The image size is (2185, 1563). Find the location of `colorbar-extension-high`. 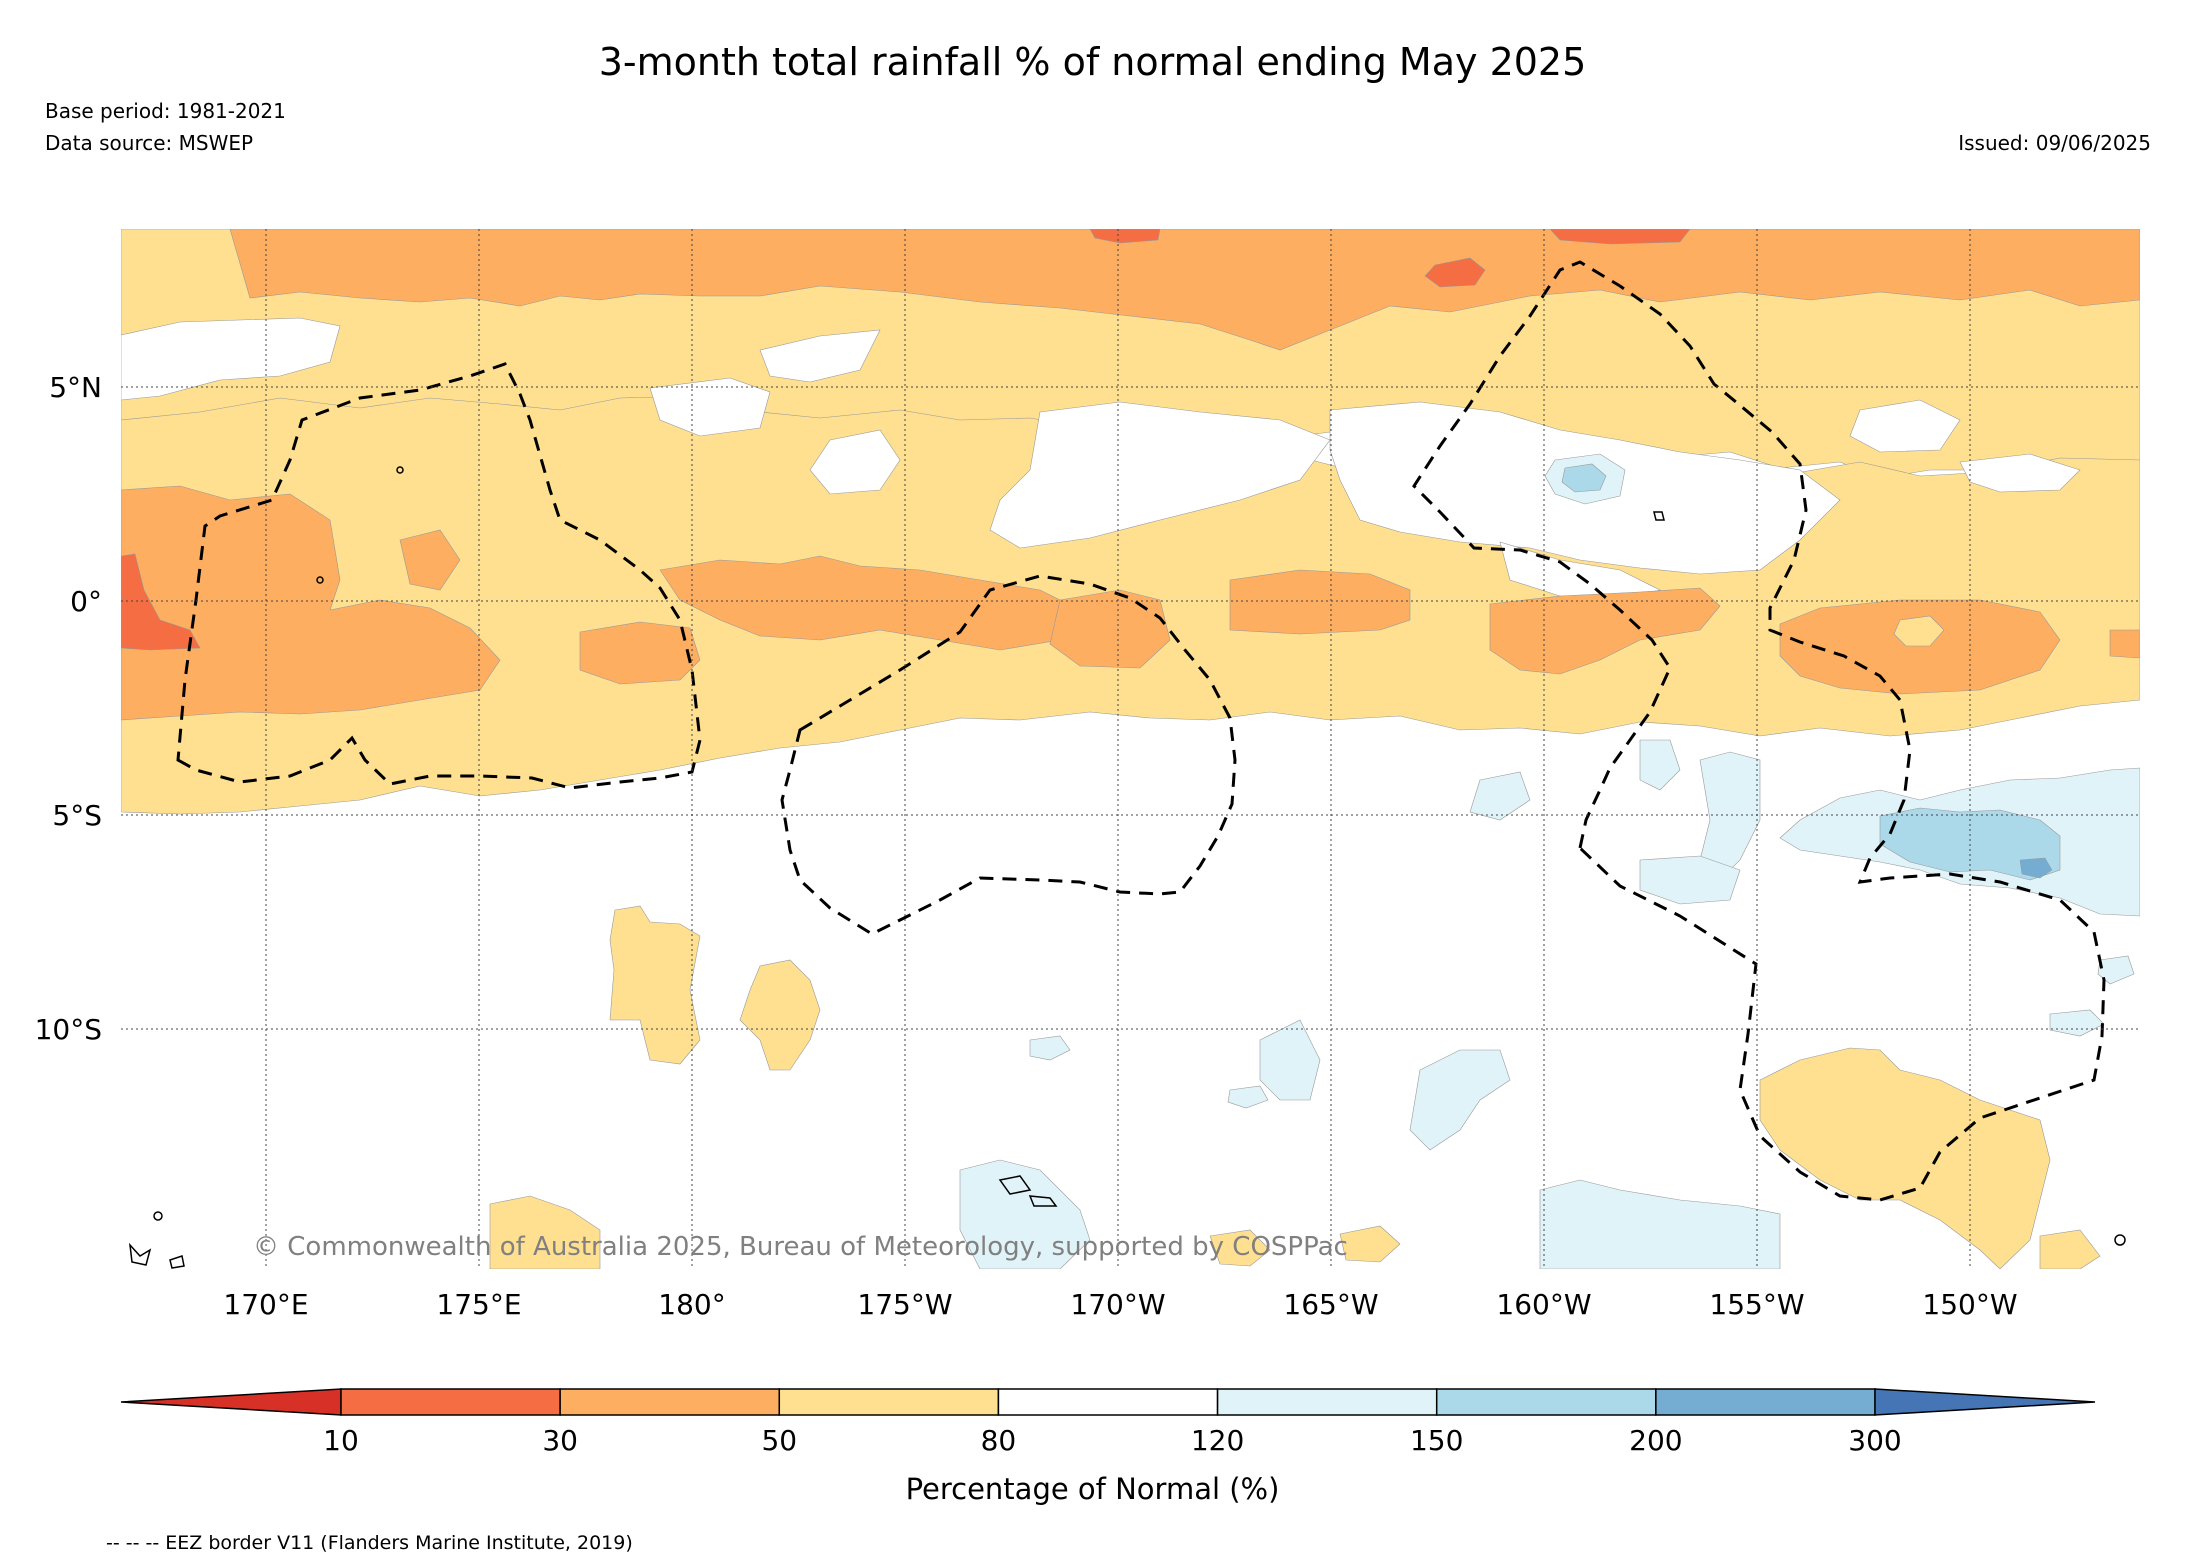

colorbar-extension-high is located at coordinates (1985, 1402).